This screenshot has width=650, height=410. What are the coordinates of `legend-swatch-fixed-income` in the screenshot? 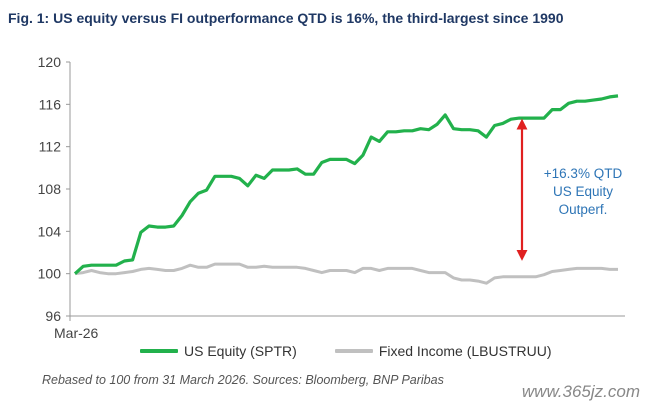 It's located at (353, 351).